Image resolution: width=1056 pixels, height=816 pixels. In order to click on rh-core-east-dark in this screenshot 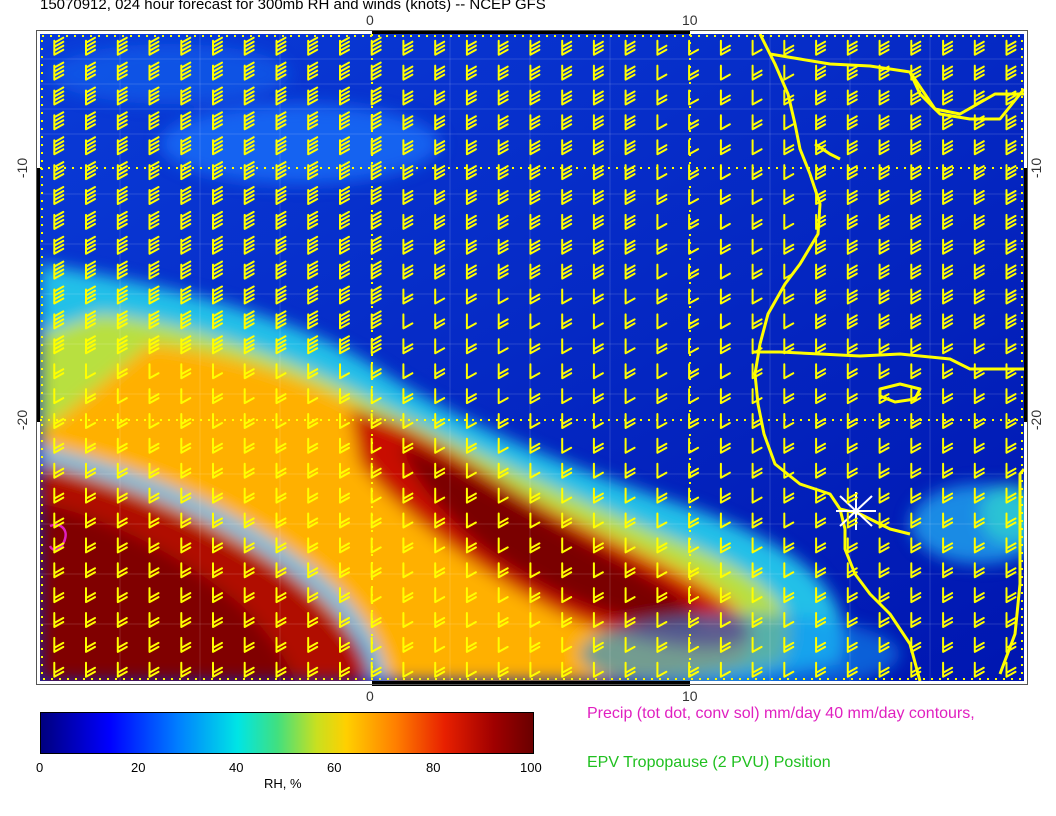, I will do `click(551, 537)`.